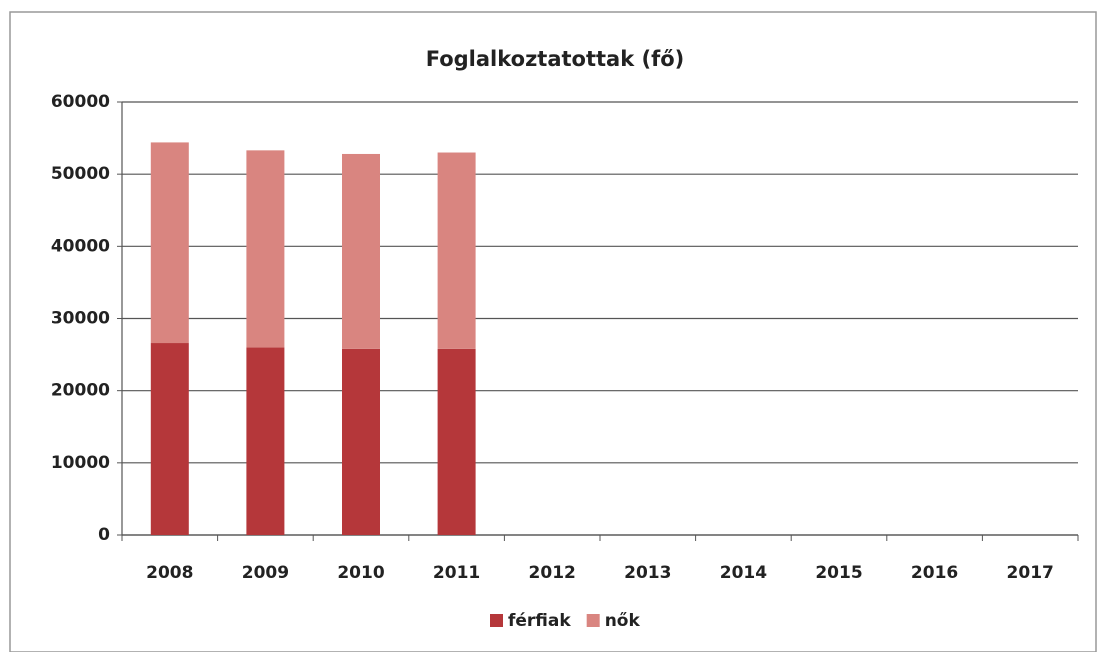  What do you see at coordinates (555, 59) in the screenshot?
I see `chart-title: Foglalkoztatottak (fő)` at bounding box center [555, 59].